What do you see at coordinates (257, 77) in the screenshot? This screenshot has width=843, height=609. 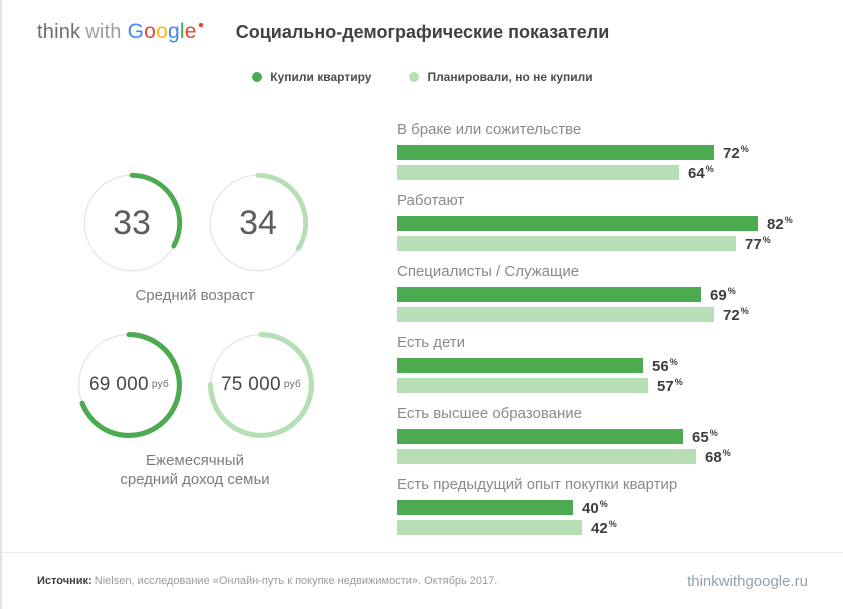 I see `legend-dot-bought-icon` at bounding box center [257, 77].